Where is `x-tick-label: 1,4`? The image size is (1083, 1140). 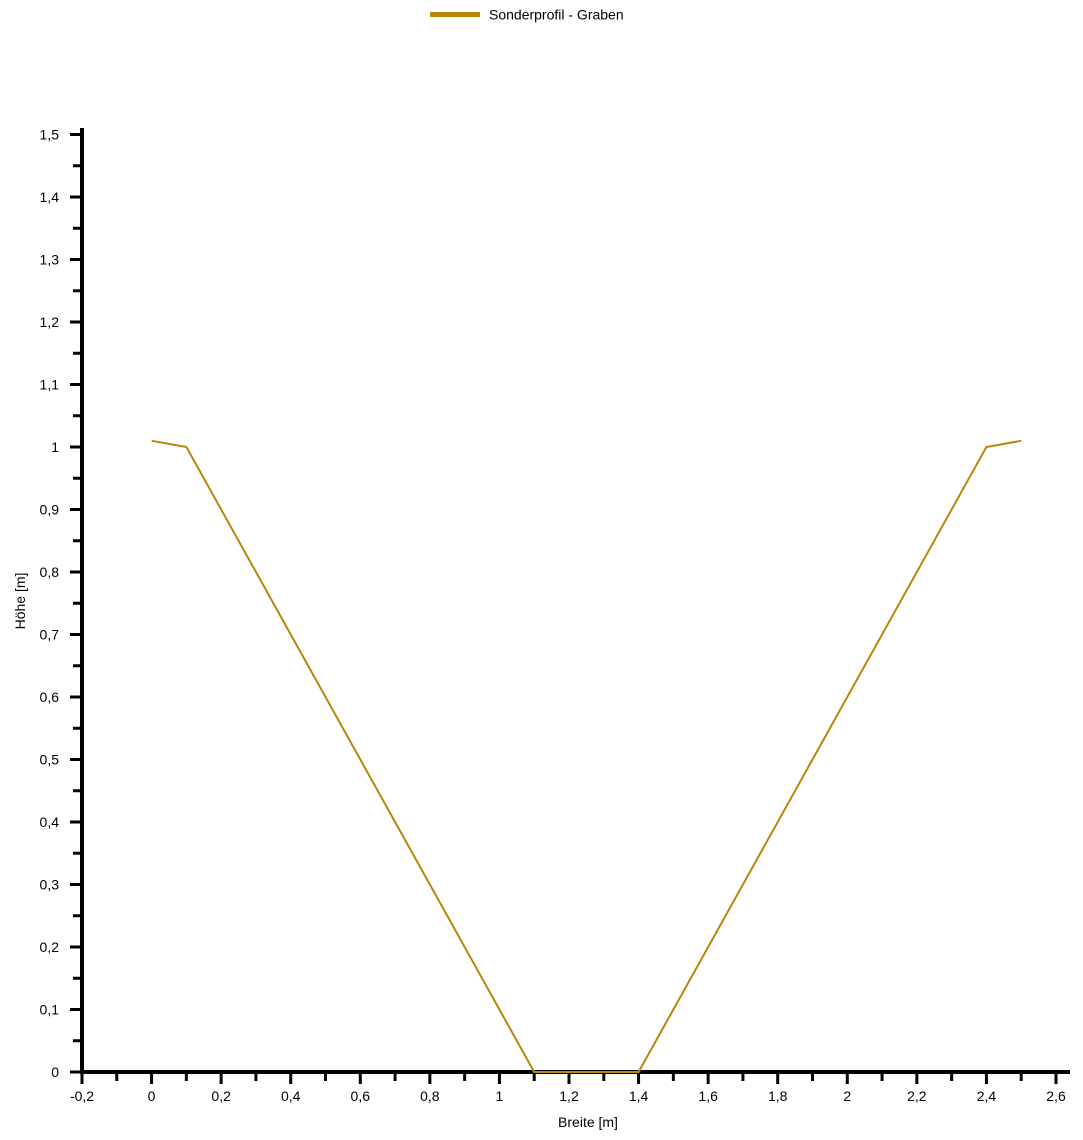 x-tick-label: 1,4 is located at coordinates (639, 1096).